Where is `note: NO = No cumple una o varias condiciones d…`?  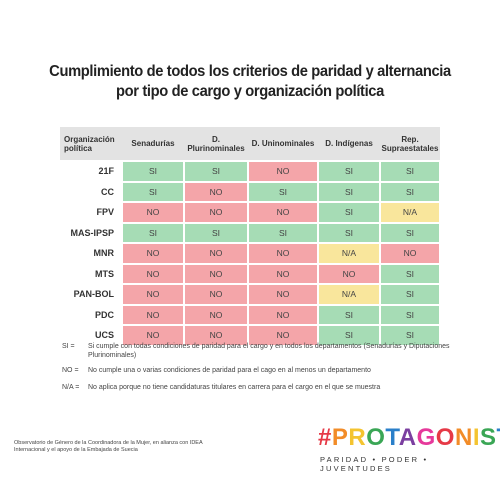 note: NO = No cumple una o varias condiciones d… is located at coordinates (257, 370).